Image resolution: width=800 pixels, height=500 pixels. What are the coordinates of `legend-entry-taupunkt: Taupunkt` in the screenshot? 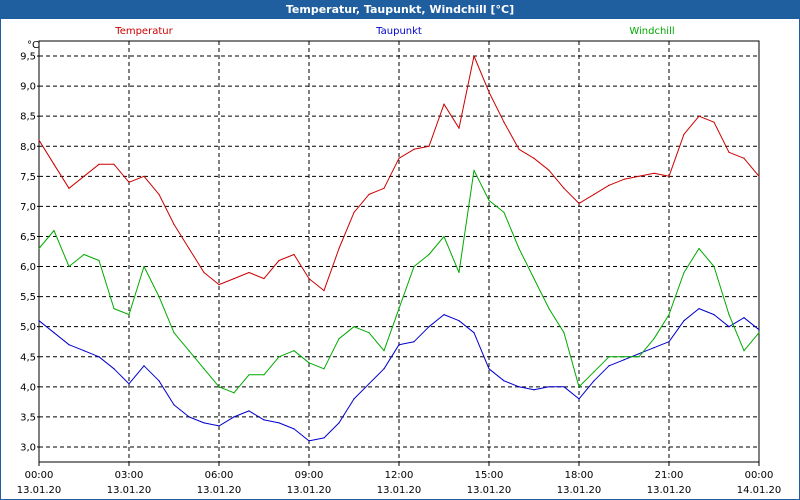 It's located at (398, 31).